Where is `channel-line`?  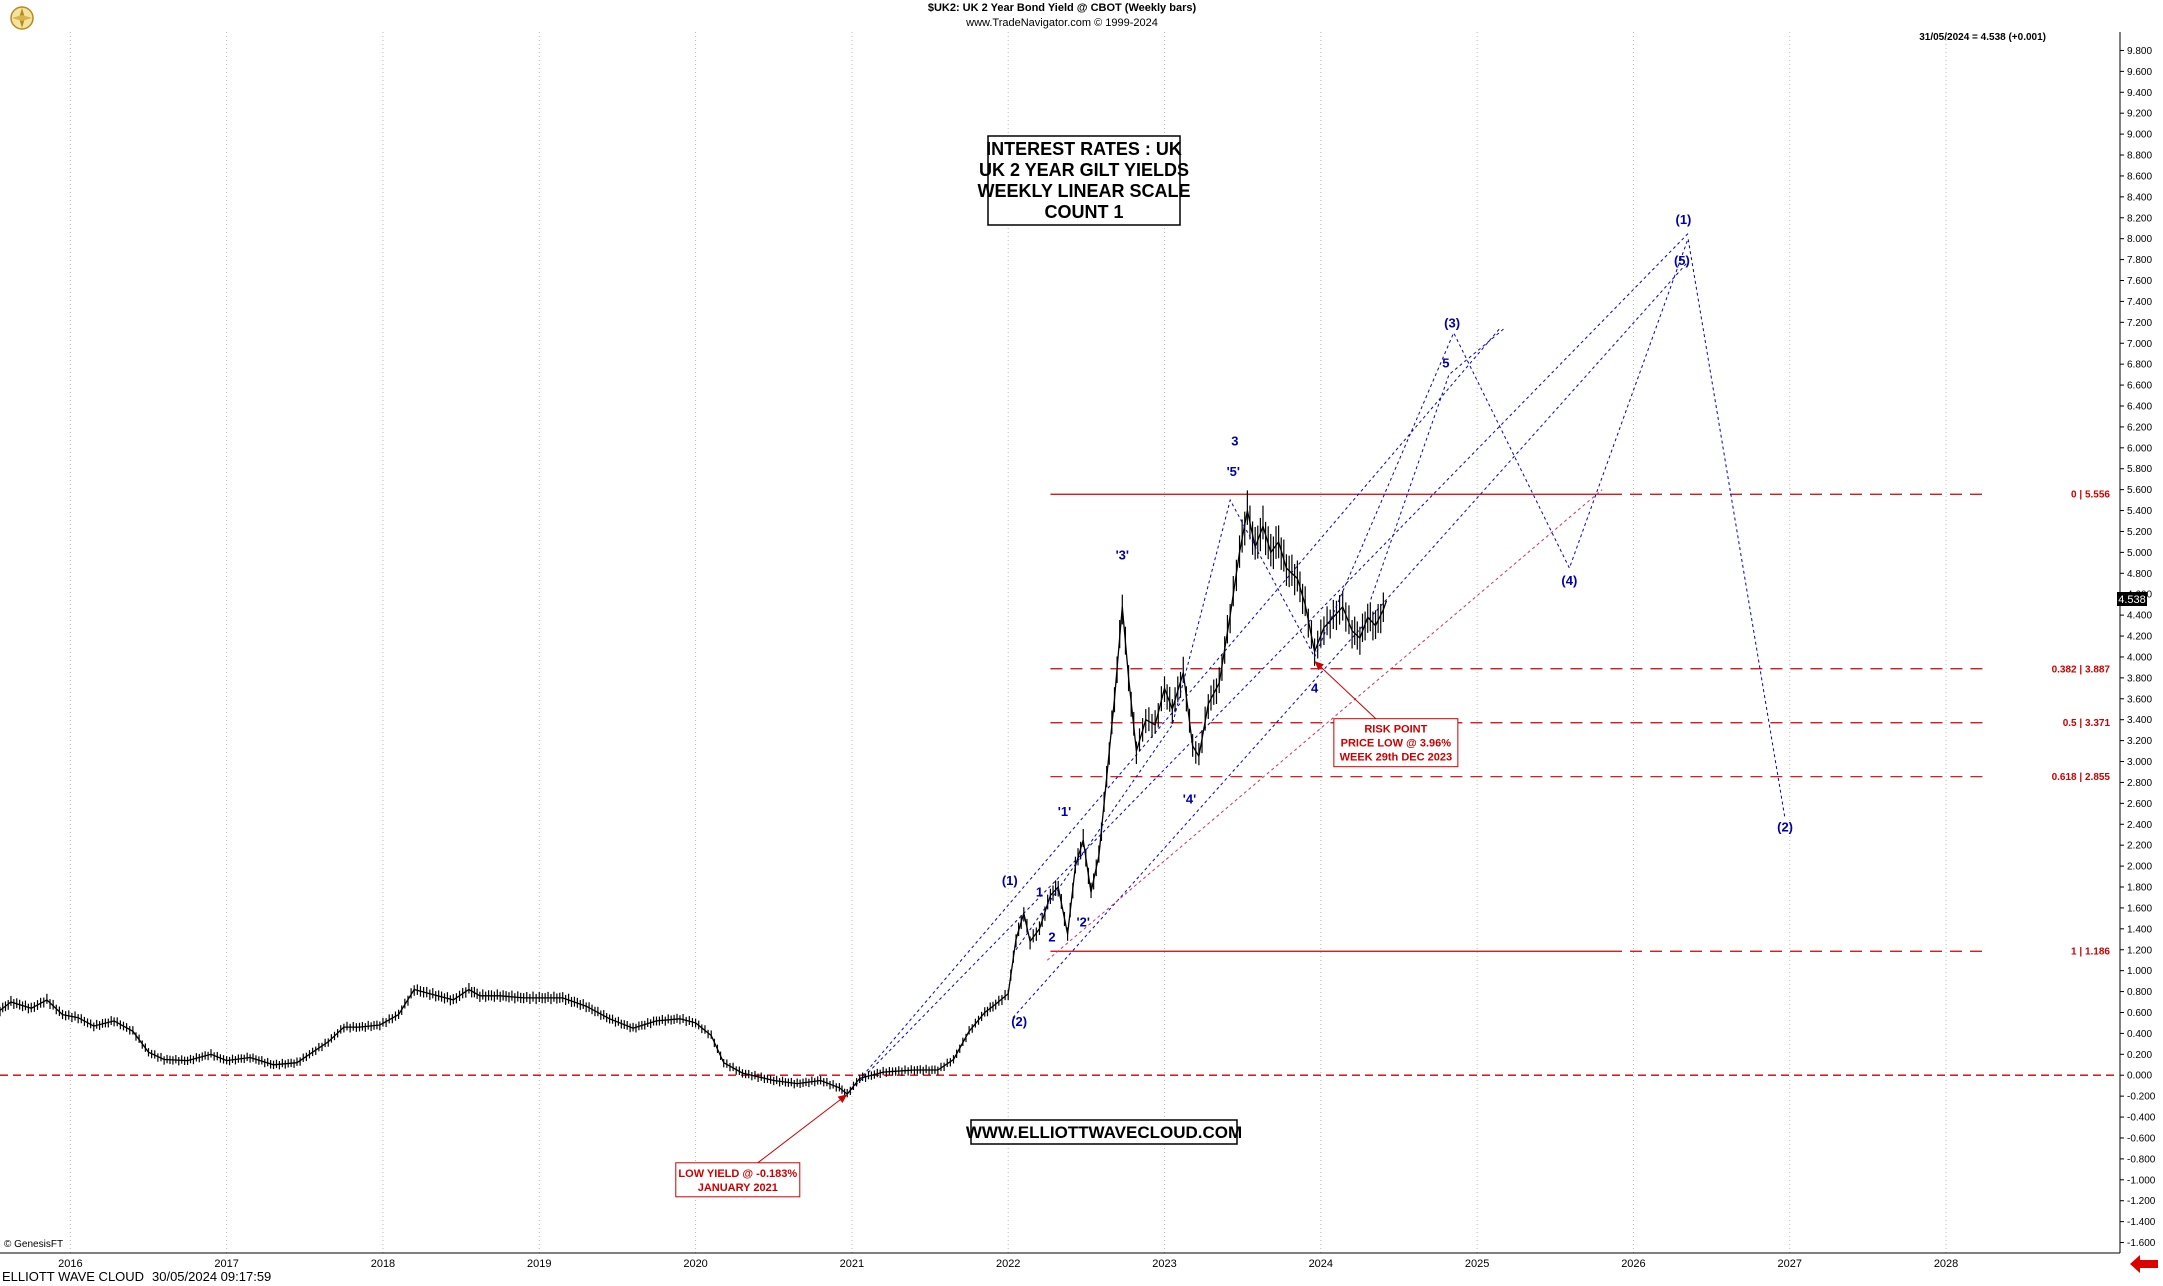 channel-line is located at coordinates (1324, 725).